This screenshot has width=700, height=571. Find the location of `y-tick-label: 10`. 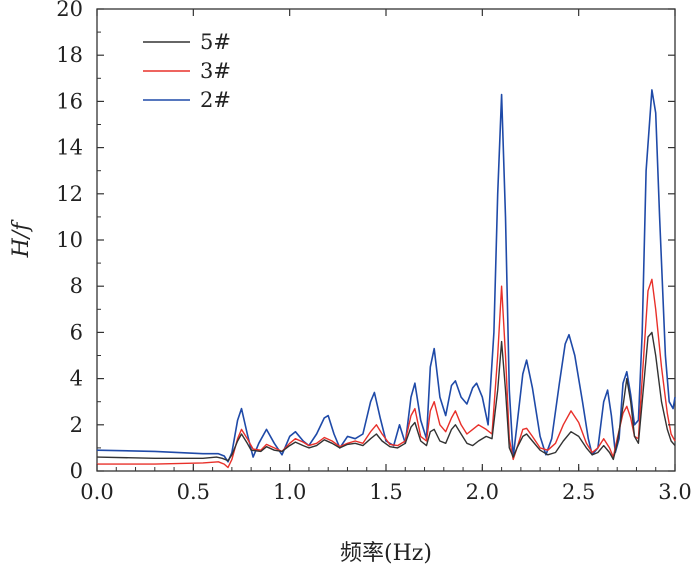

y-tick-label: 10 is located at coordinates (69, 240).